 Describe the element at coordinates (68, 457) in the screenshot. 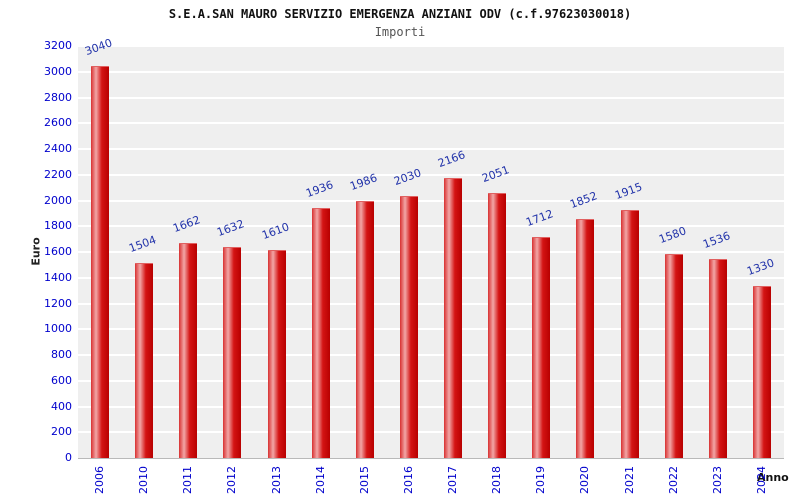

I see `y-tick-label: 0` at that location.